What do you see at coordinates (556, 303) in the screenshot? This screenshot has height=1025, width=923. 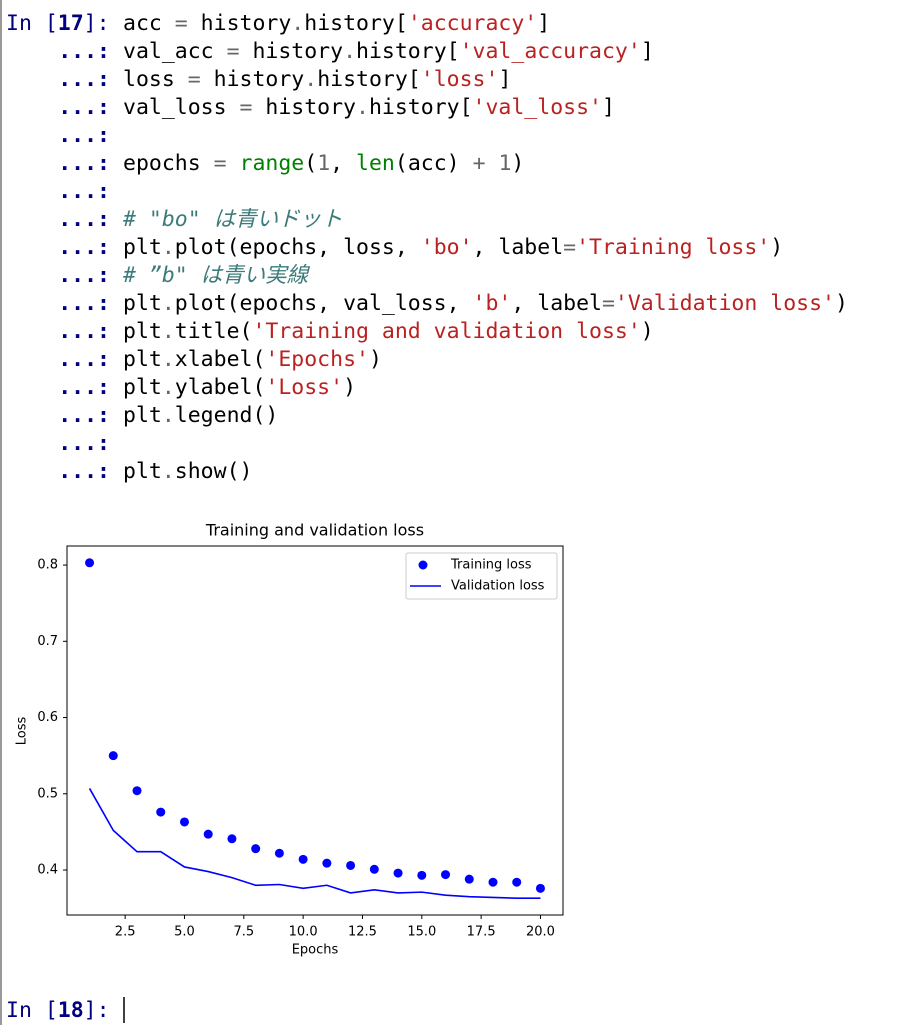 I see `code-token: , label` at bounding box center [556, 303].